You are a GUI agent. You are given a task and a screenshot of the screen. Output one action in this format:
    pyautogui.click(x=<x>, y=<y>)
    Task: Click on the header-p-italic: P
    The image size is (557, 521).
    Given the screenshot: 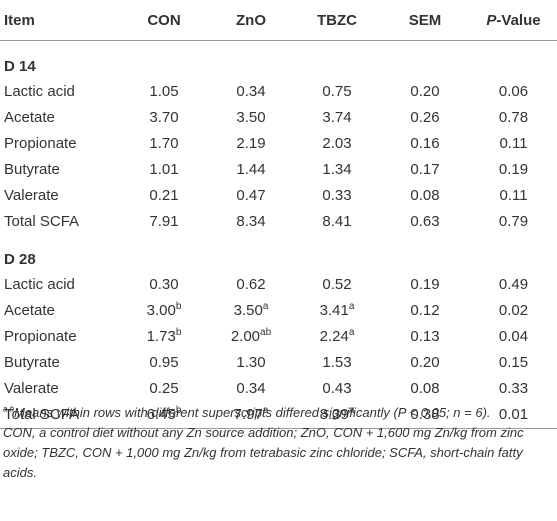 What is the action you would take?
    pyautogui.click(x=491, y=20)
    